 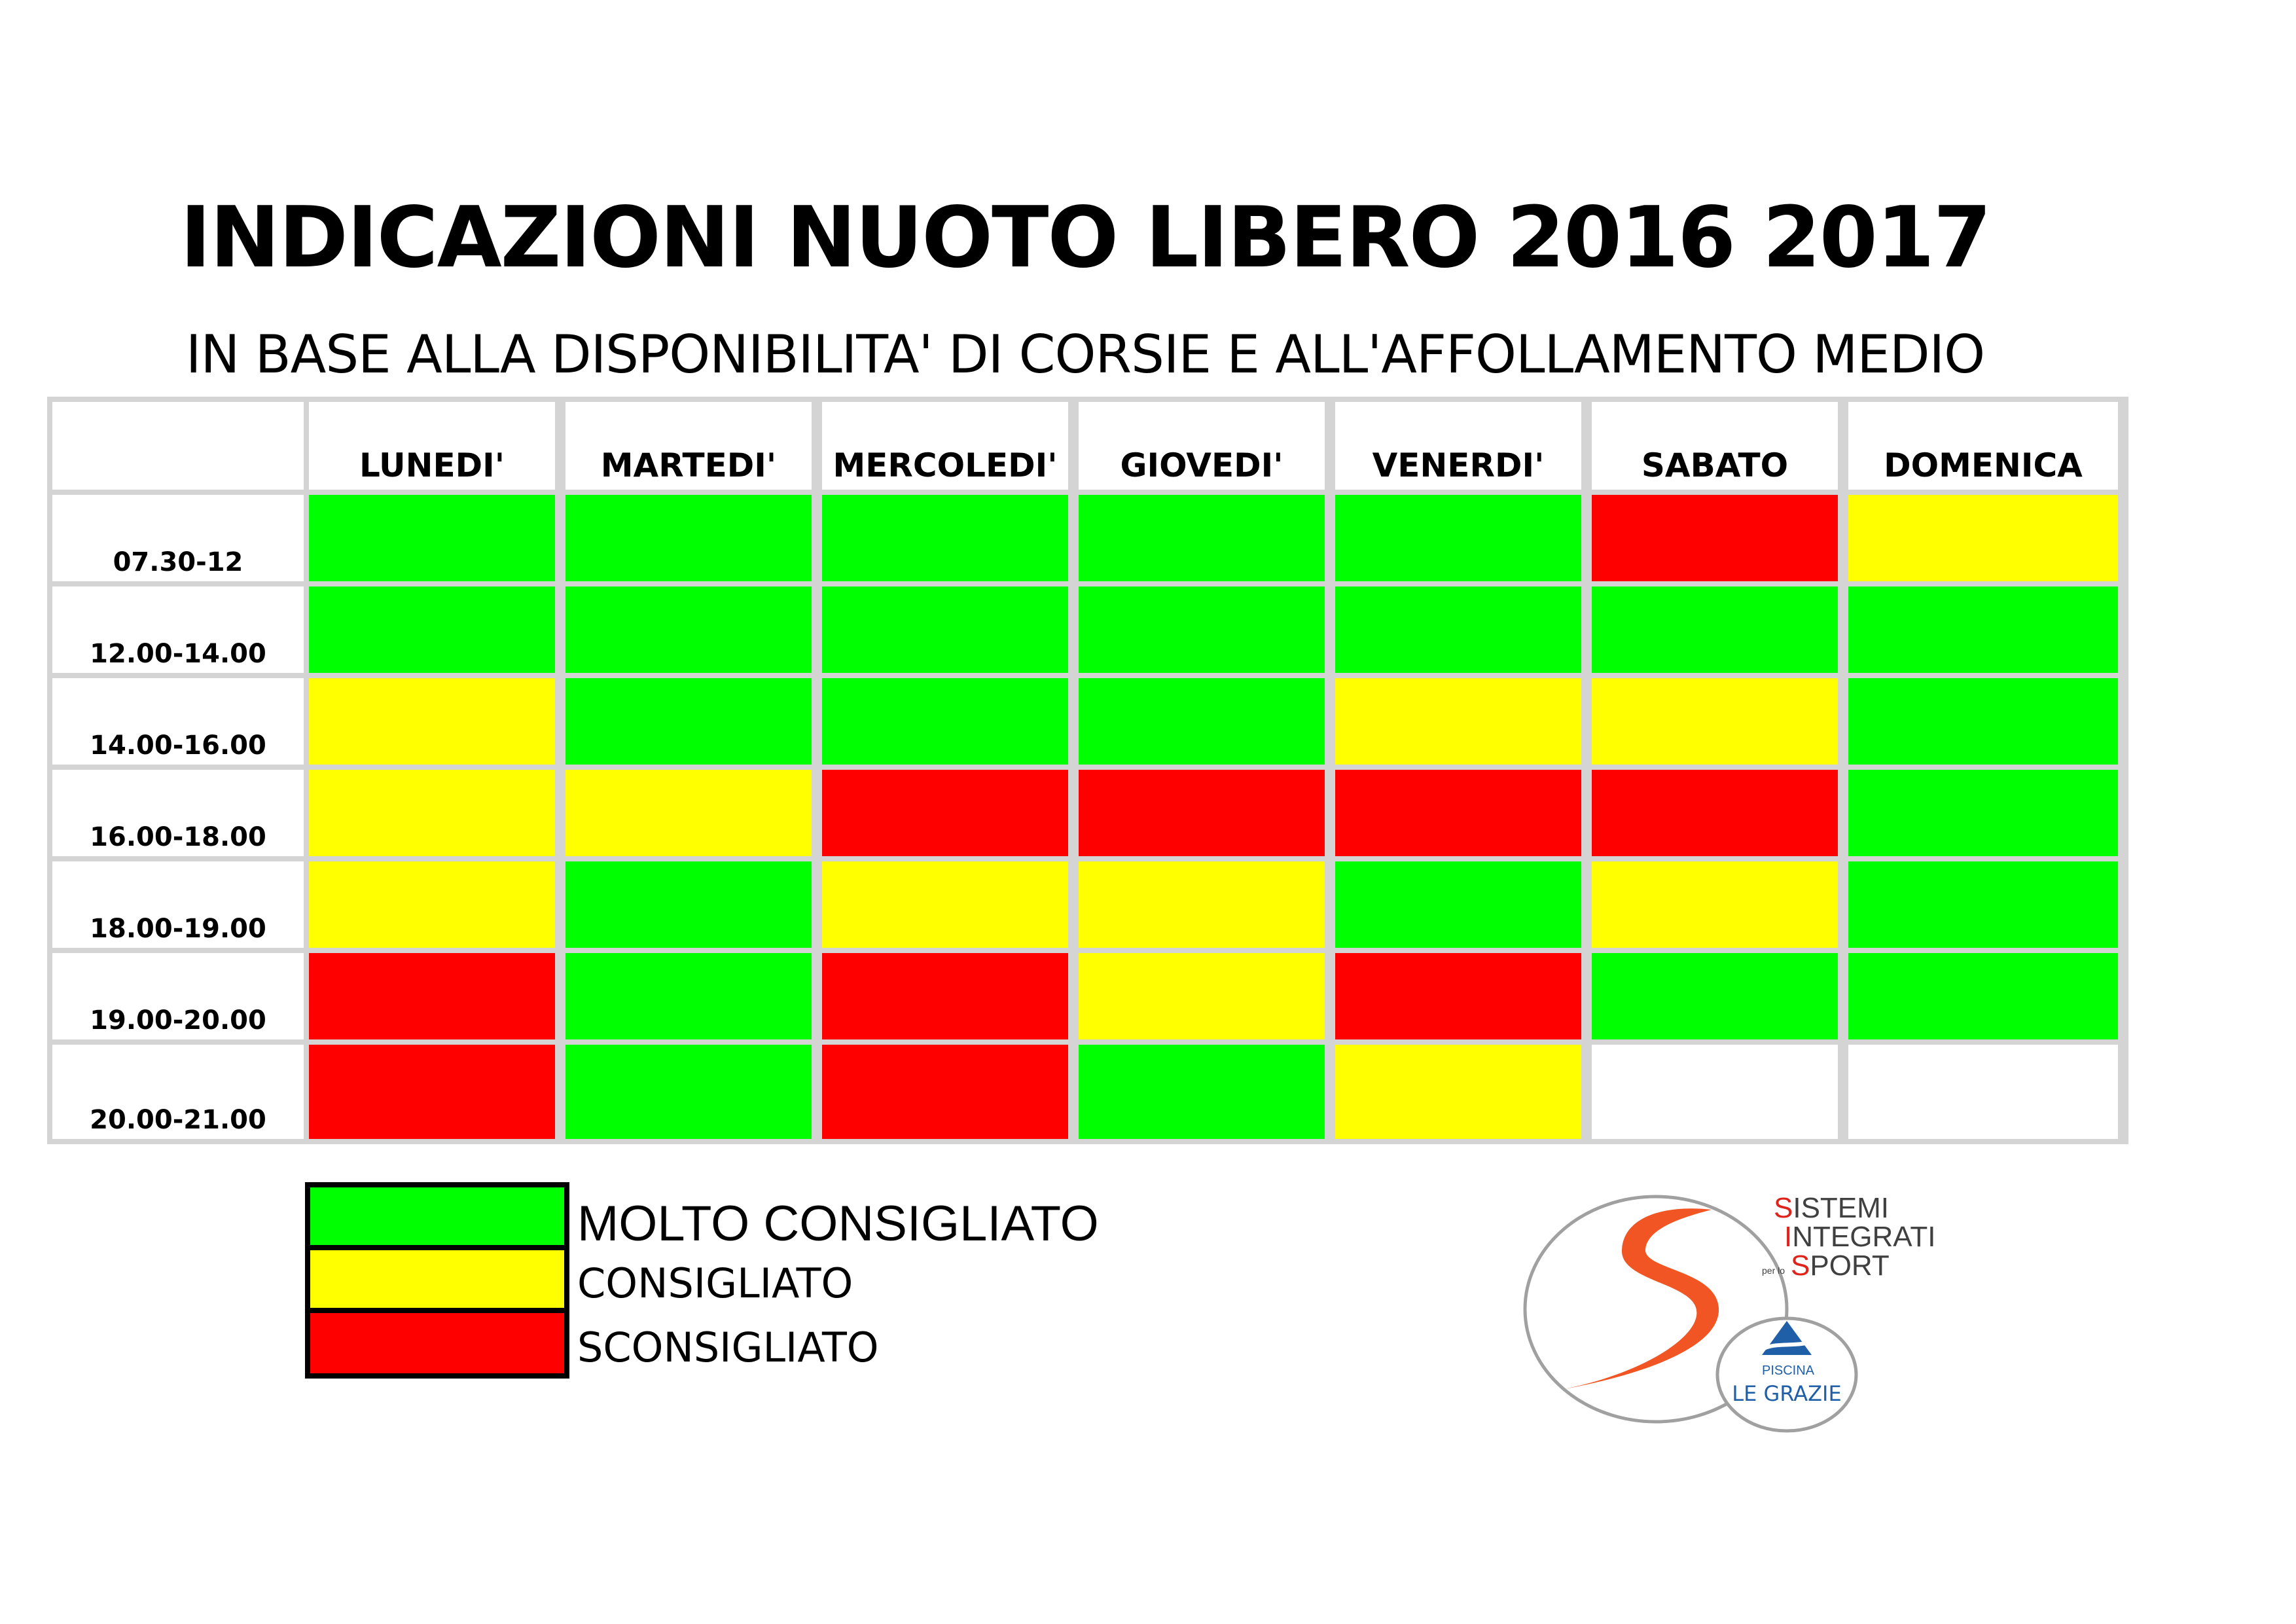 I want to click on time-slot-label: 07.30-12, so click(x=178, y=538).